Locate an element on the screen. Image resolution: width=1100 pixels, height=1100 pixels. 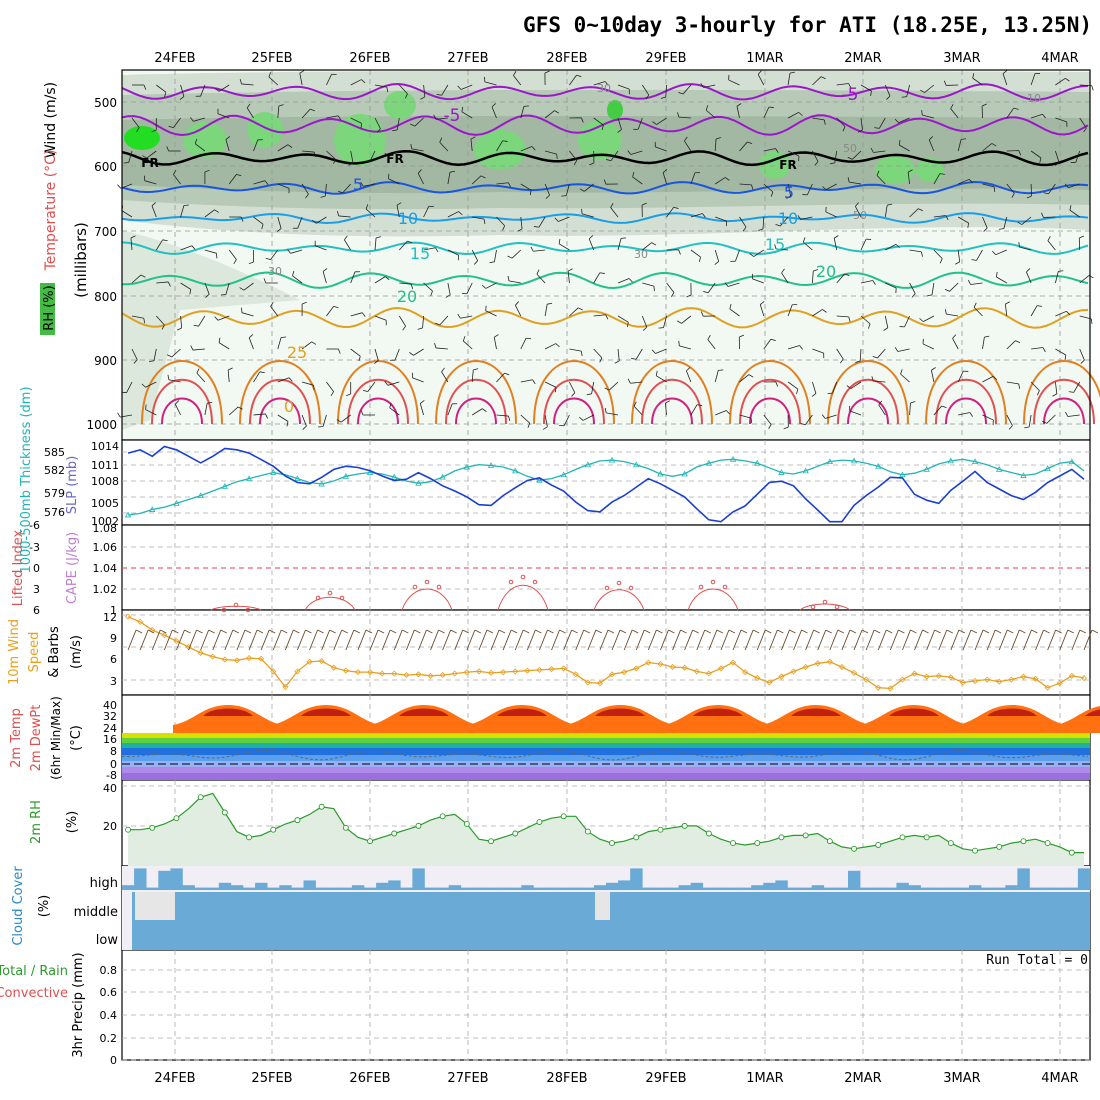
contour-label: FR is located at coordinates (149, 163).